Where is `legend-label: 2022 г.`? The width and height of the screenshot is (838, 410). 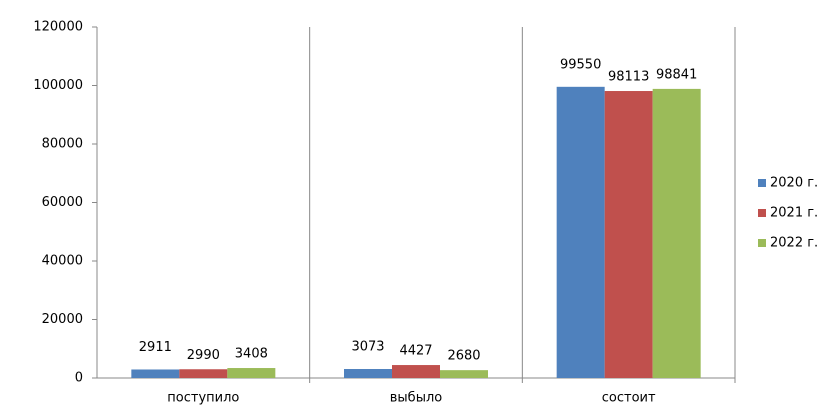 legend-label: 2022 г. is located at coordinates (794, 243).